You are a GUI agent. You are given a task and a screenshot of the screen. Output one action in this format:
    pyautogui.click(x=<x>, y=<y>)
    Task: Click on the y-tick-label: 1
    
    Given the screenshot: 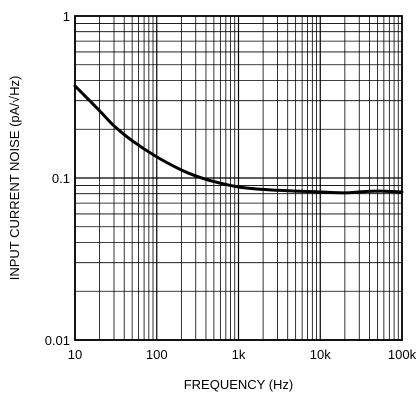 What is the action you would take?
    pyautogui.click(x=66, y=16)
    